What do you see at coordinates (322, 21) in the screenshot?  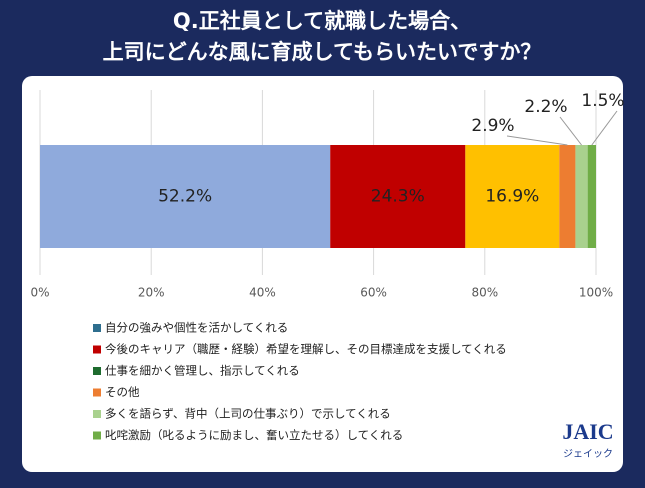 I see `chart-title: Q.正社員として就職した場合、` at bounding box center [322, 21].